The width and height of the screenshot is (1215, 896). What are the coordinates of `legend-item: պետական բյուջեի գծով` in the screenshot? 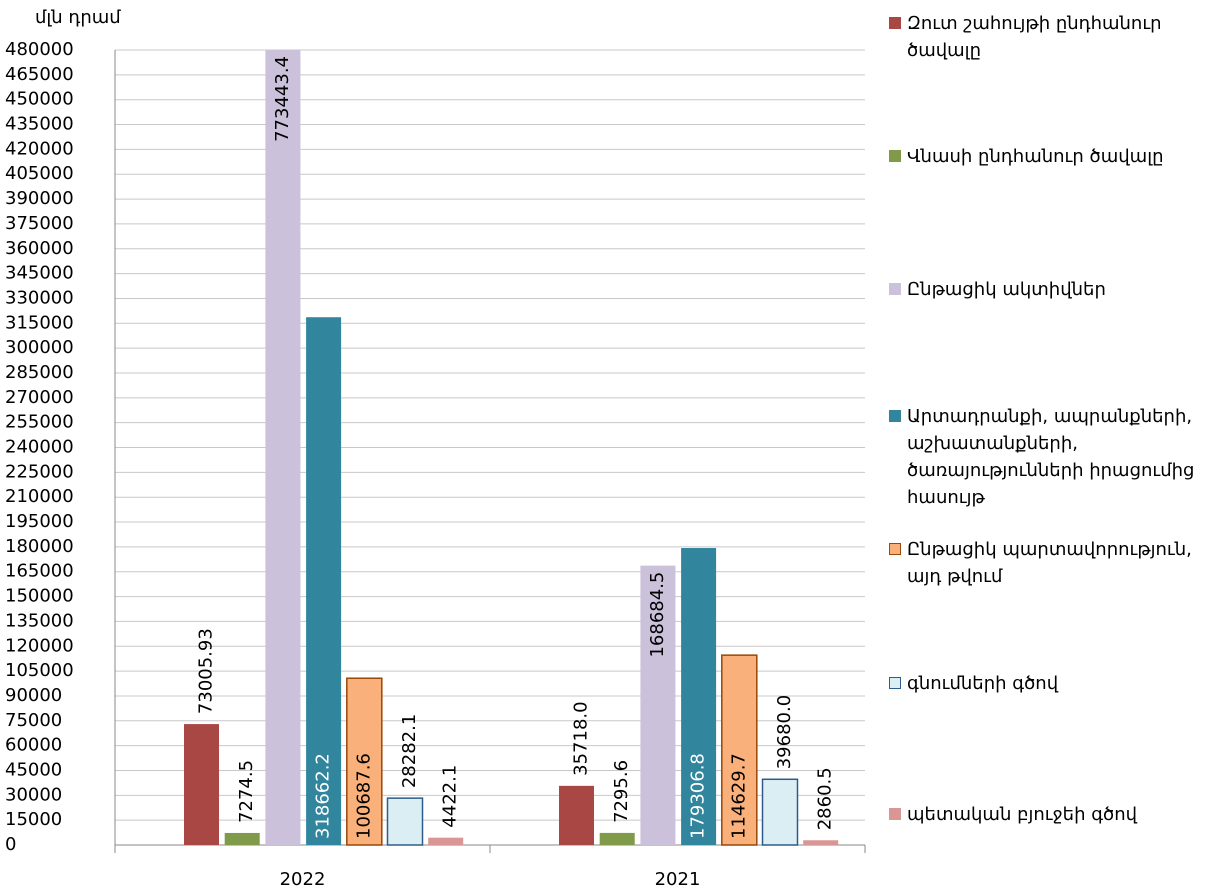 It's located at (1048, 814).